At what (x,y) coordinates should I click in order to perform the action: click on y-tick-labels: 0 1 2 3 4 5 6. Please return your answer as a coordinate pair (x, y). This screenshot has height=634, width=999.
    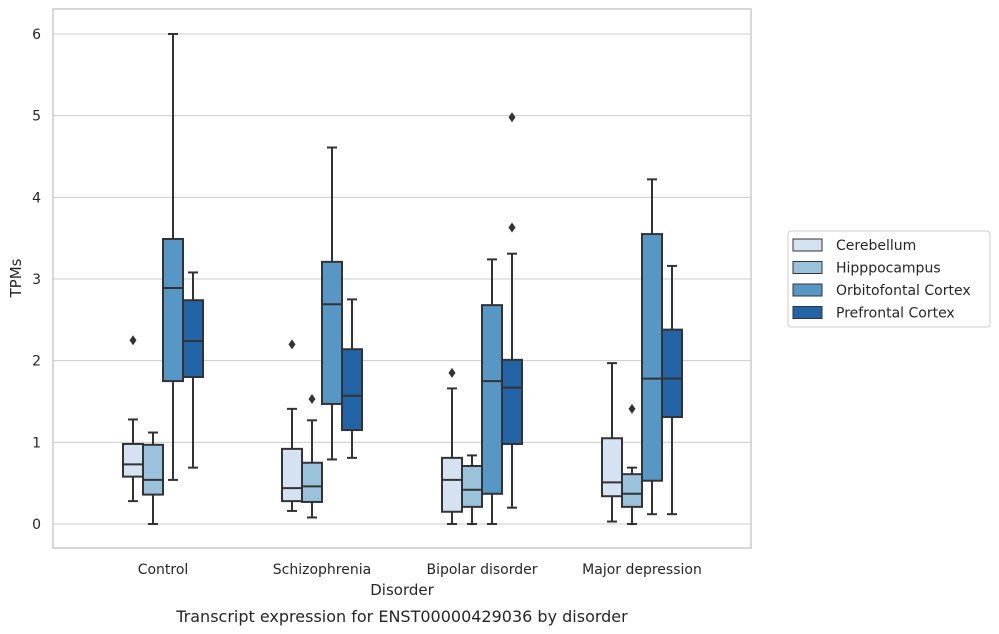
    Looking at the image, I should click on (36, 280).